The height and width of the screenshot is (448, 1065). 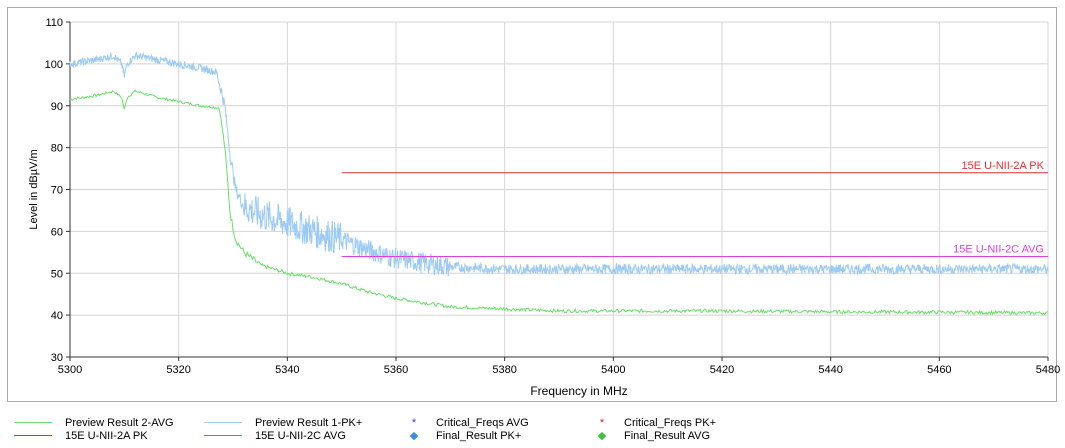 I want to click on y-tick-label: 90, so click(x=57, y=107).